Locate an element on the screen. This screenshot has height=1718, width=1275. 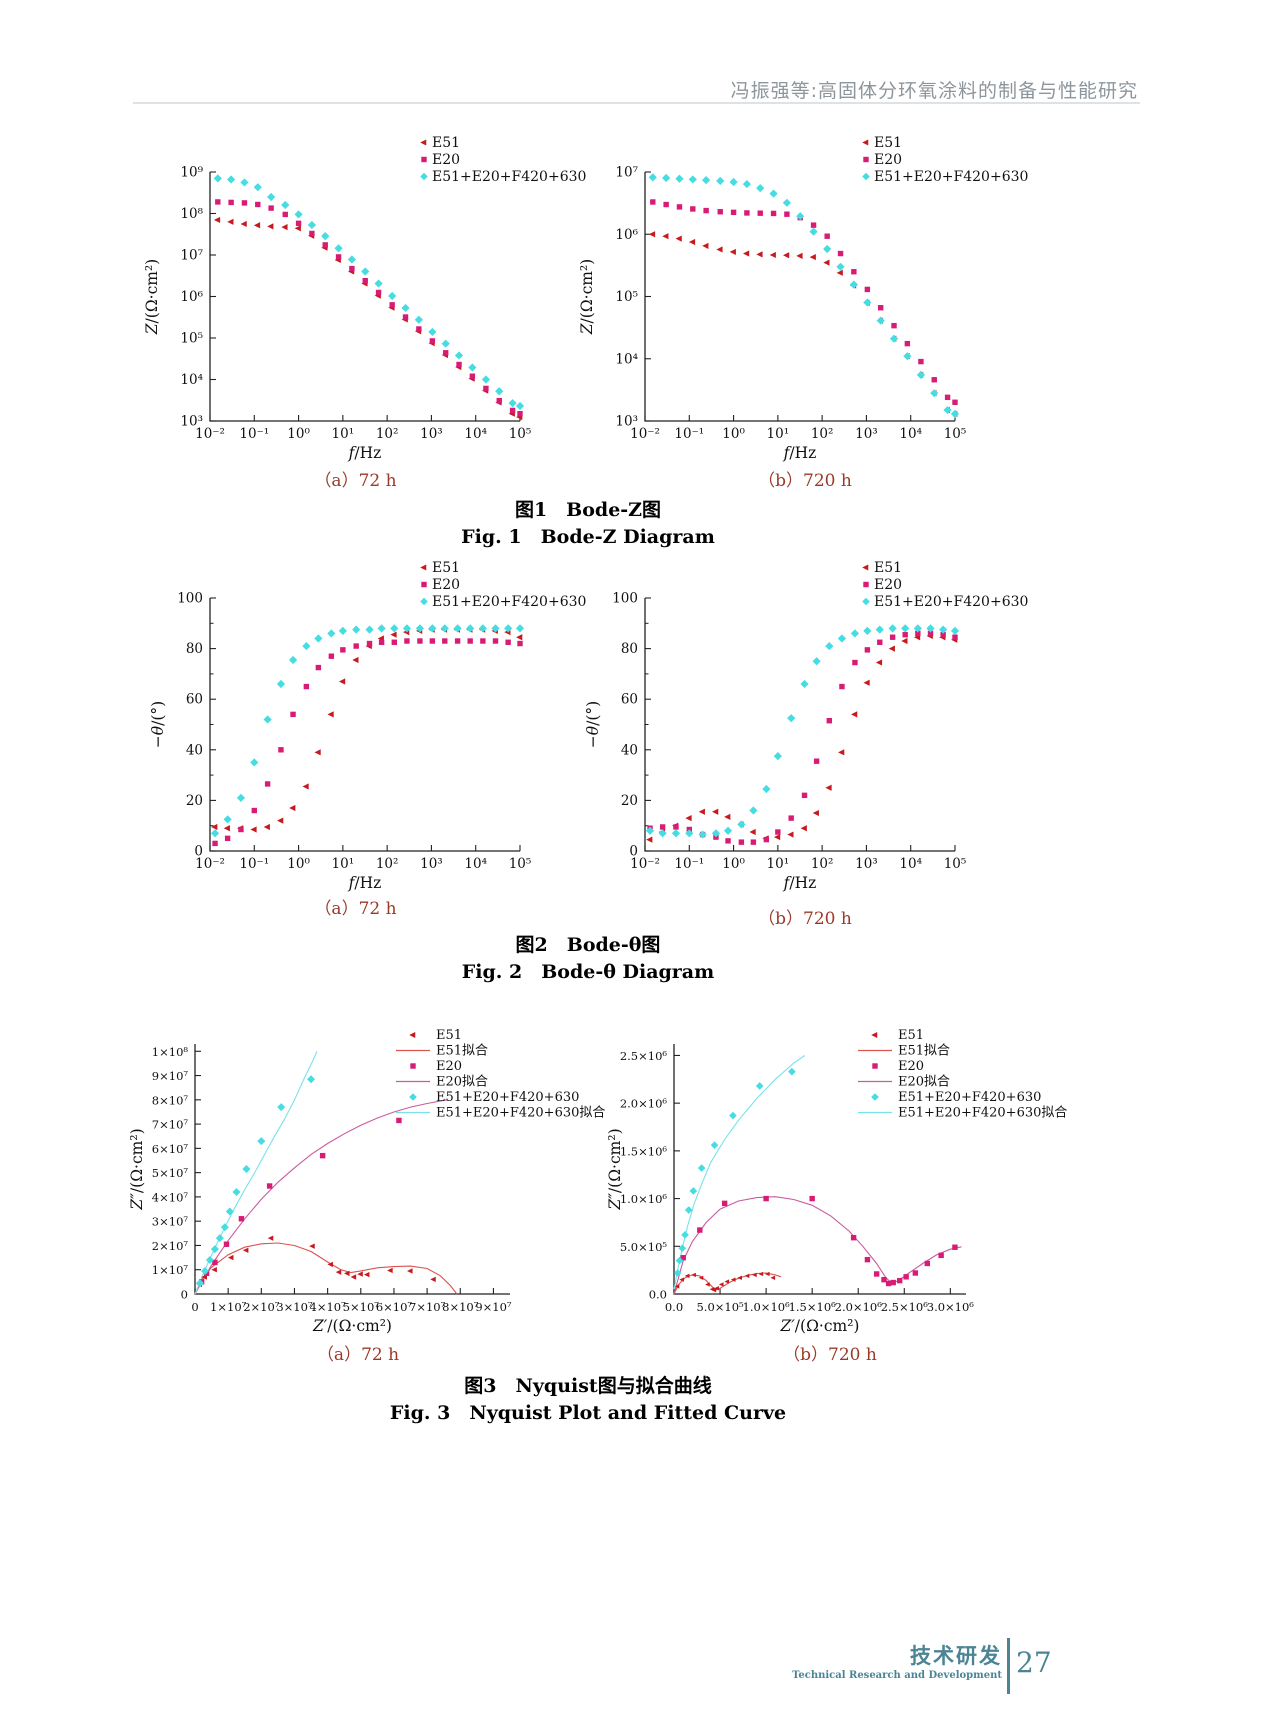
fig3-caption-a: （a）72 h is located at coordinates (358, 1355).